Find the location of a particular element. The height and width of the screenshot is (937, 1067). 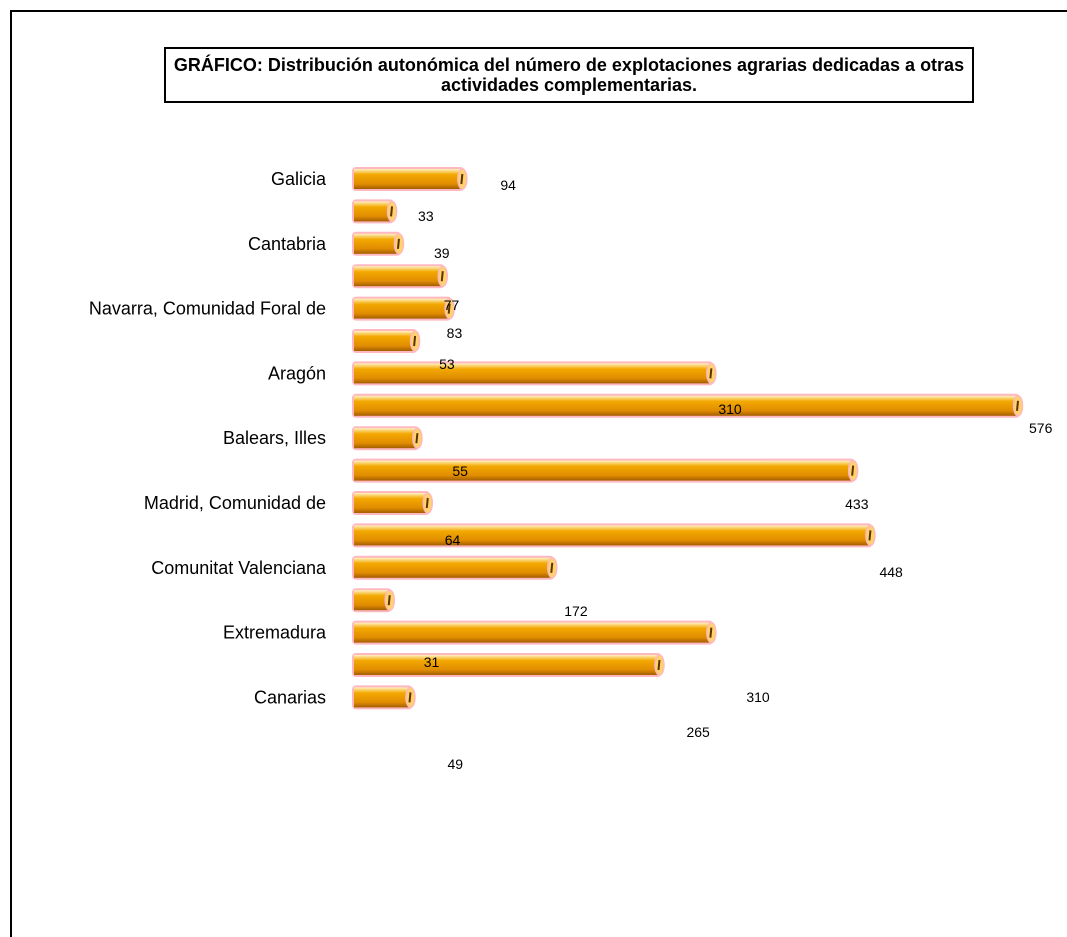

category-label: Comunitat Valenciana is located at coordinates (239, 568).